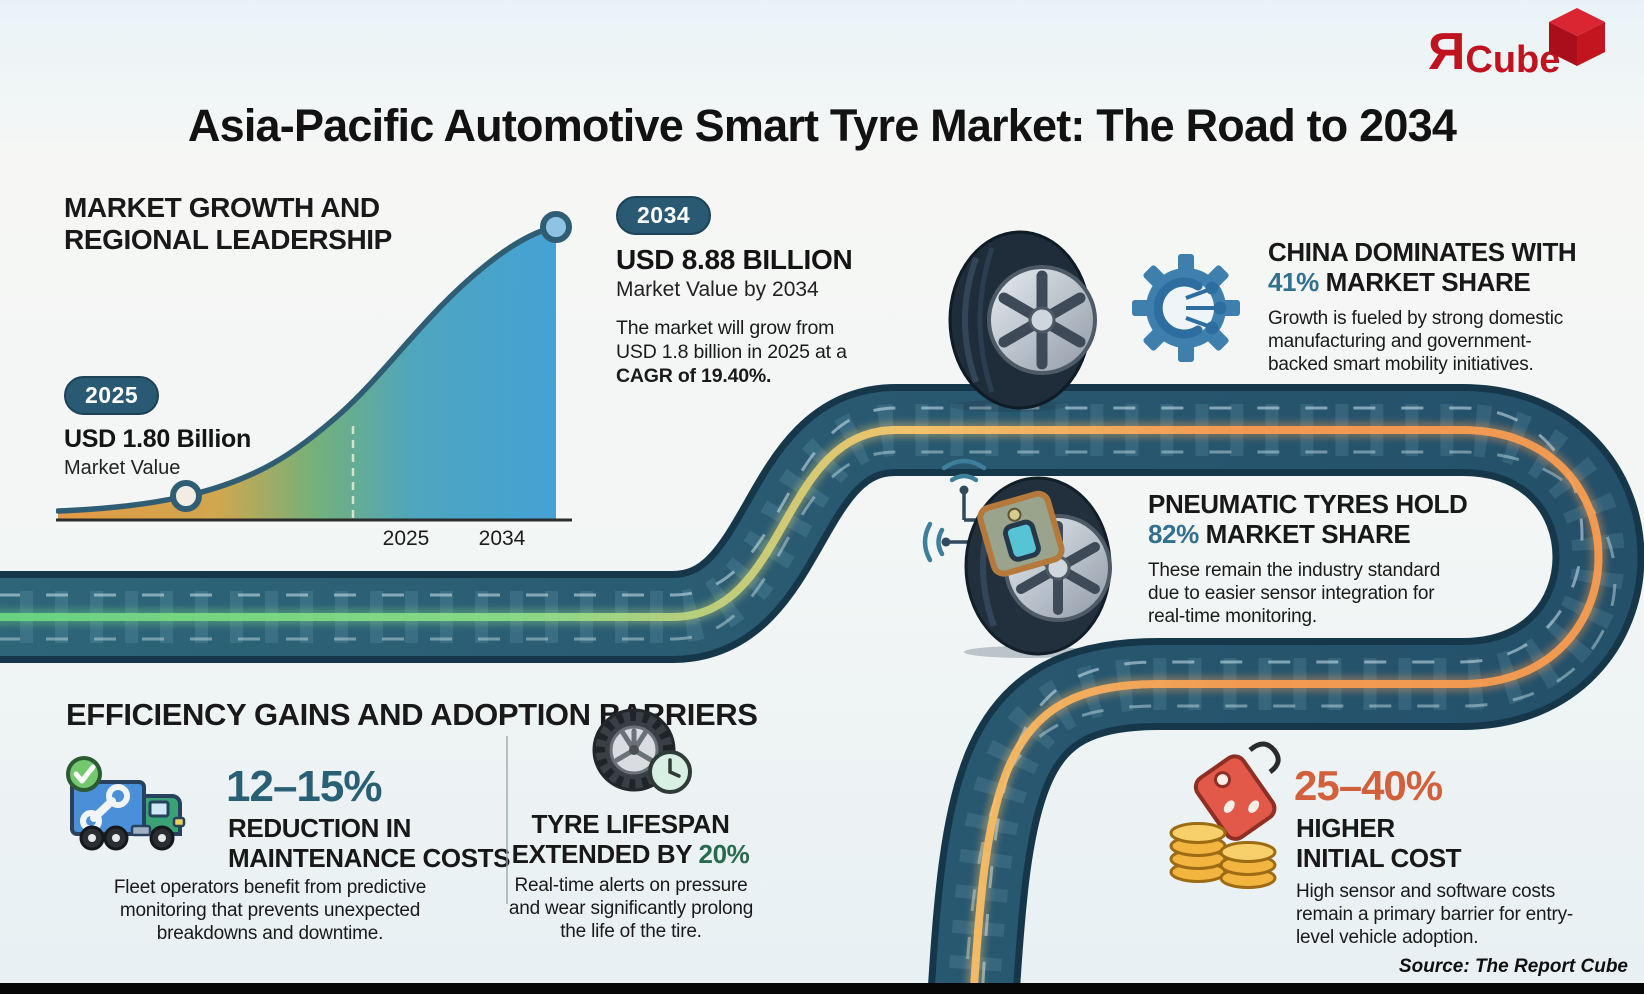  I want to click on china-stat: 41%, so click(1293, 281).